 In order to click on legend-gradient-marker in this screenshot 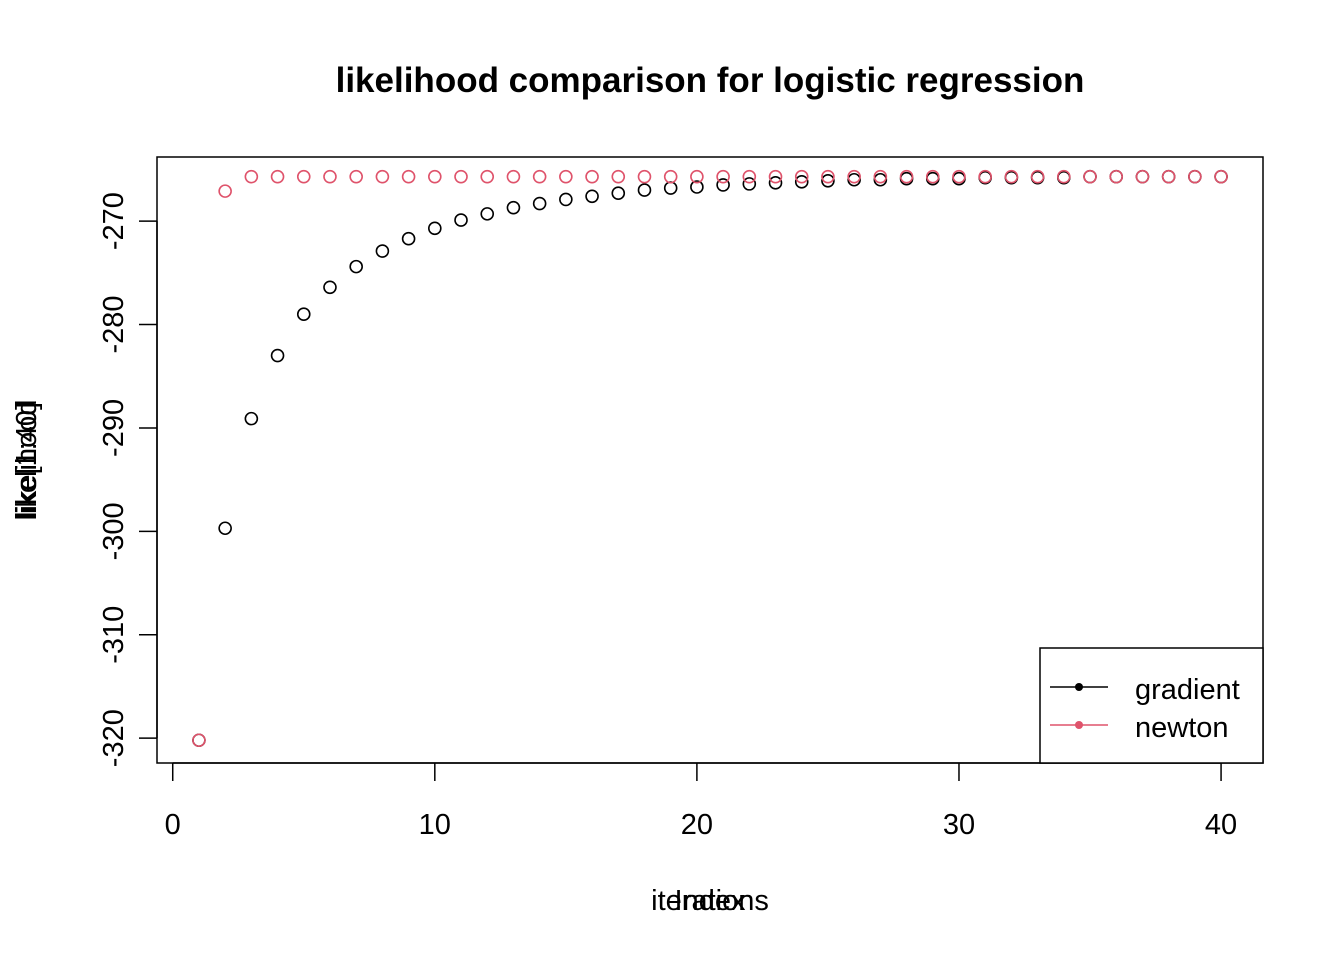, I will do `click(1079, 687)`.